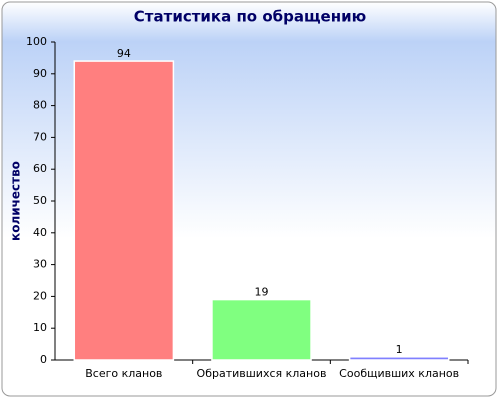 The height and width of the screenshot is (404, 500). Describe the element at coordinates (123, 373) in the screenshot. I see `x-tick-label: Всего кланов` at that location.